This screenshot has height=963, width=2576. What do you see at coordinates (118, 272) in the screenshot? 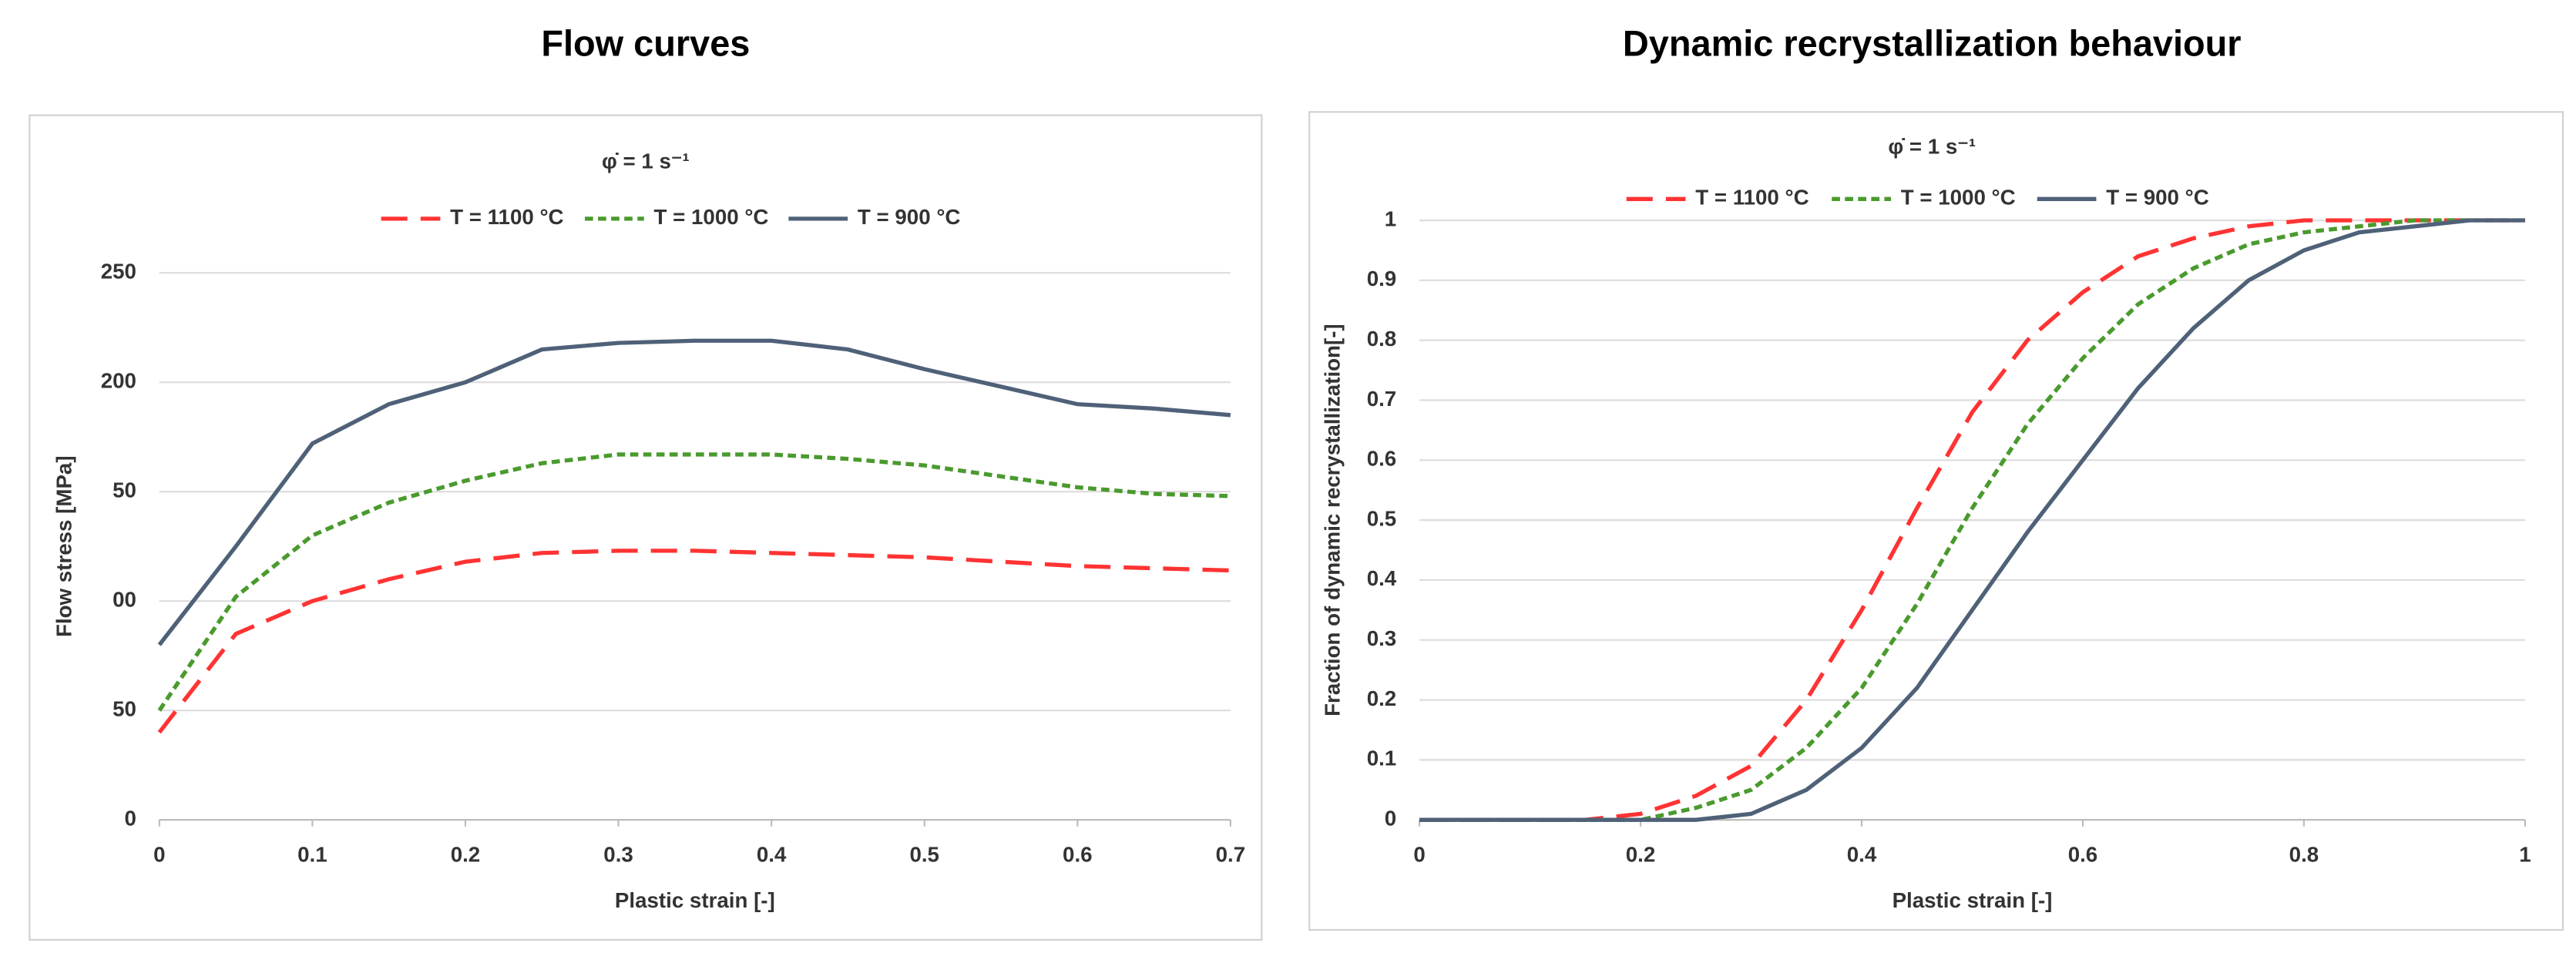
I see `y-tick-label: 250` at bounding box center [118, 272].